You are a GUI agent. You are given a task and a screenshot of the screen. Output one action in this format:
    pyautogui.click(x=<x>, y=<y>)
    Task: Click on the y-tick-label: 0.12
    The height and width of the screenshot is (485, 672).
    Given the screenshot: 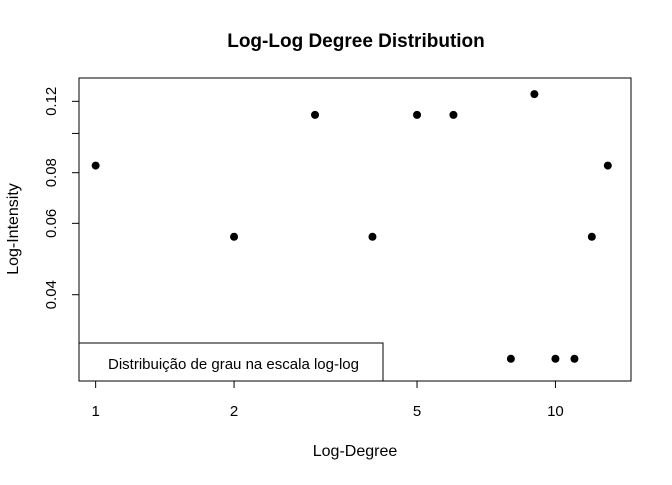 What is the action you would take?
    pyautogui.click(x=51, y=101)
    